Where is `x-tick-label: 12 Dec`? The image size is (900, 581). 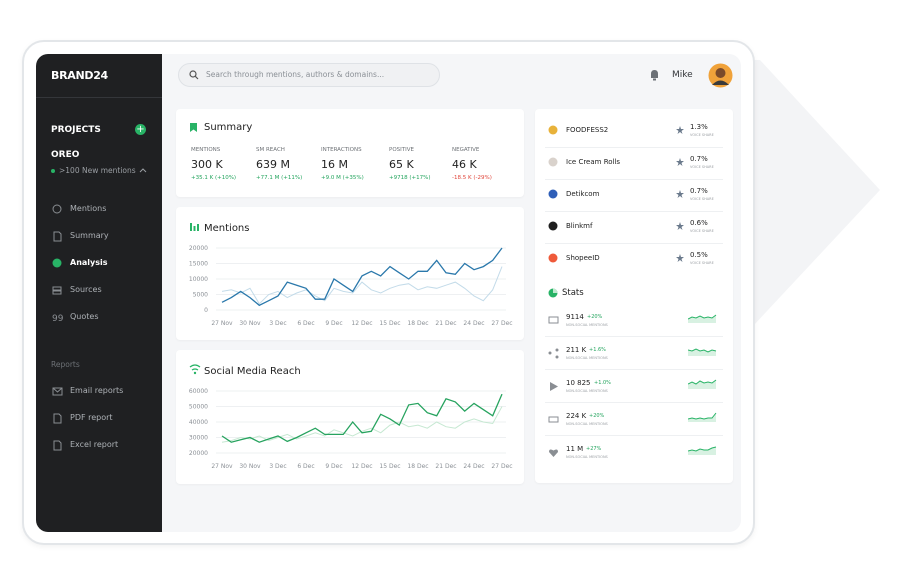 x-tick-label: 12 Dec is located at coordinates (361, 466).